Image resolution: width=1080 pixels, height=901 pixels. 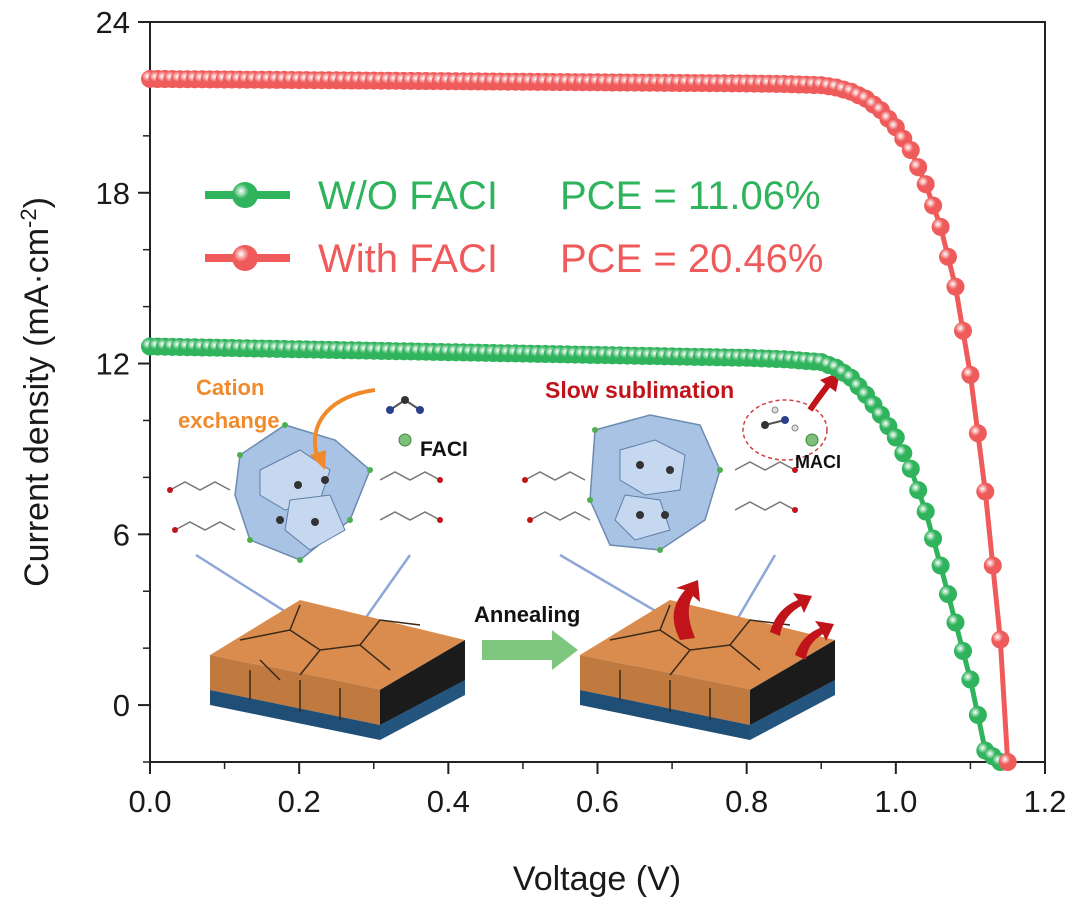 I want to click on faci-molecule-icon, so click(x=405, y=421).